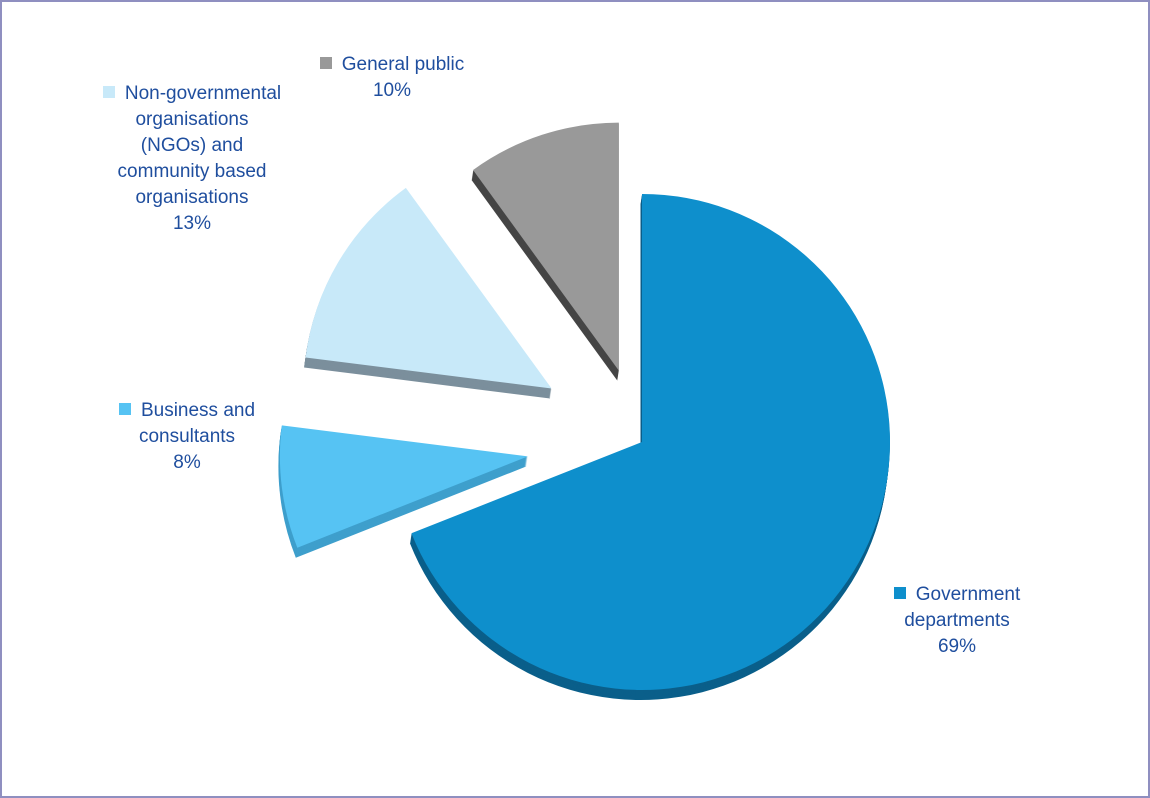  Describe the element at coordinates (392, 78) in the screenshot. I see `slice-label-general-public: General public 10%` at that location.